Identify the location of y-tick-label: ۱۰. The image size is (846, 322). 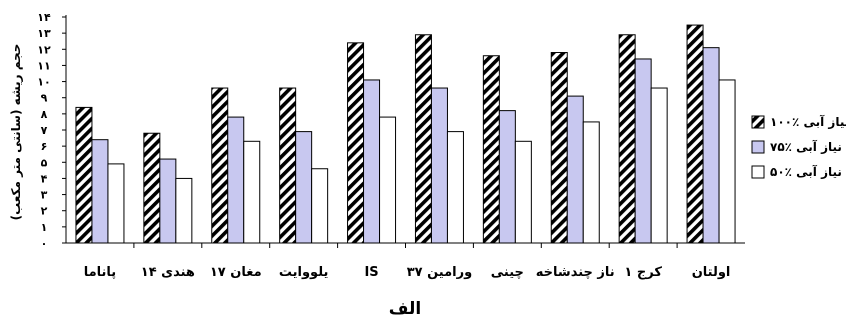
(43, 82).